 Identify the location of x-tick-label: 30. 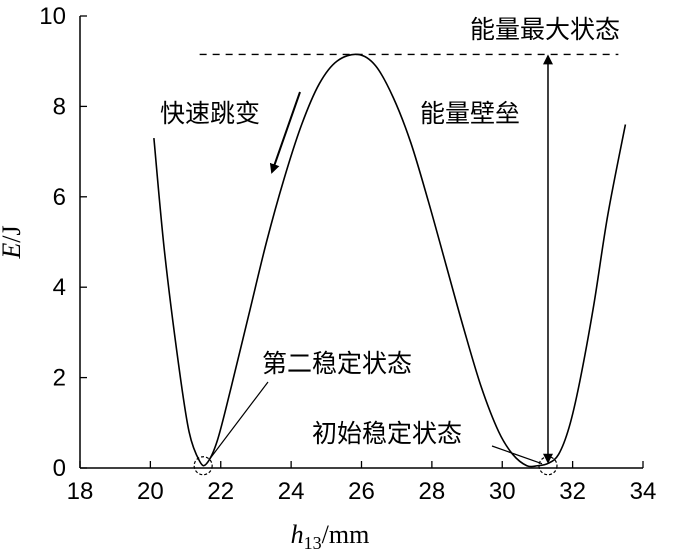
(502, 491).